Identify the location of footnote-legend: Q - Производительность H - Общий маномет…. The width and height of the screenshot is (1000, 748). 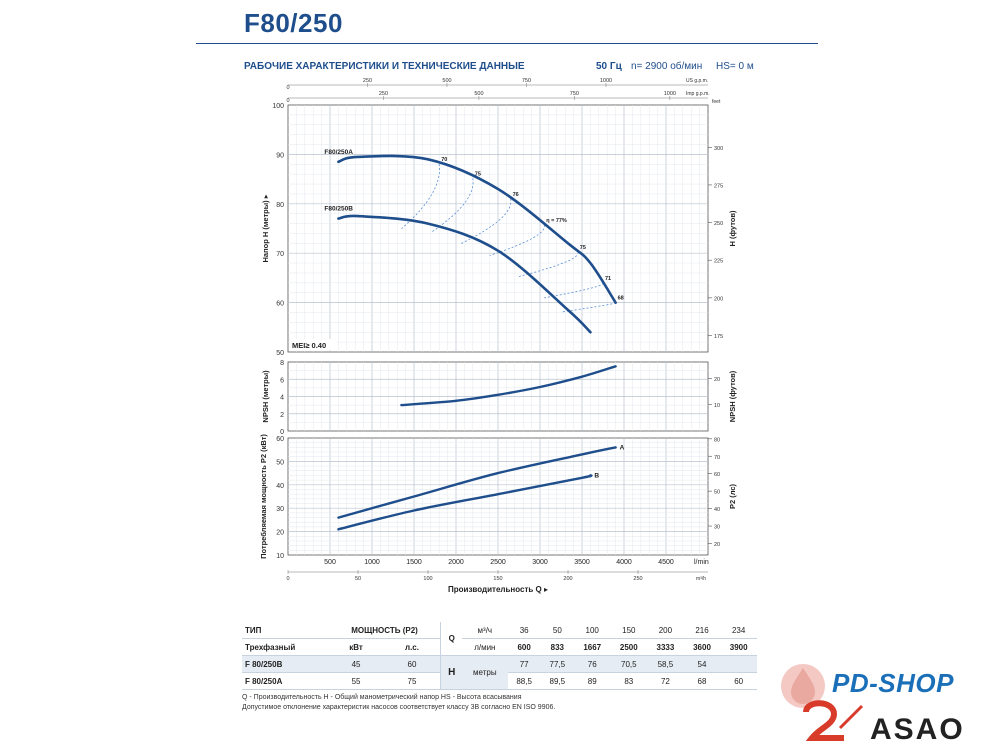
(382, 697).